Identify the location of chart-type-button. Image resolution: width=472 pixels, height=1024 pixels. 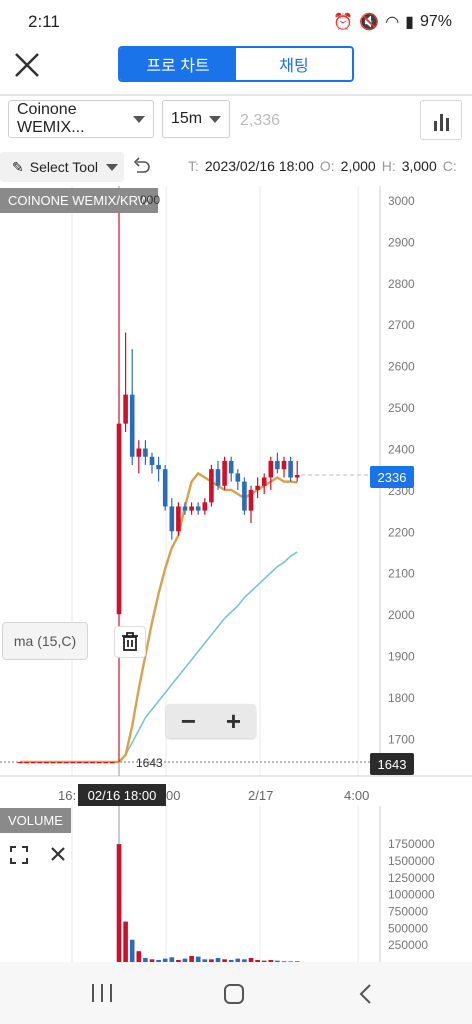
(441, 120).